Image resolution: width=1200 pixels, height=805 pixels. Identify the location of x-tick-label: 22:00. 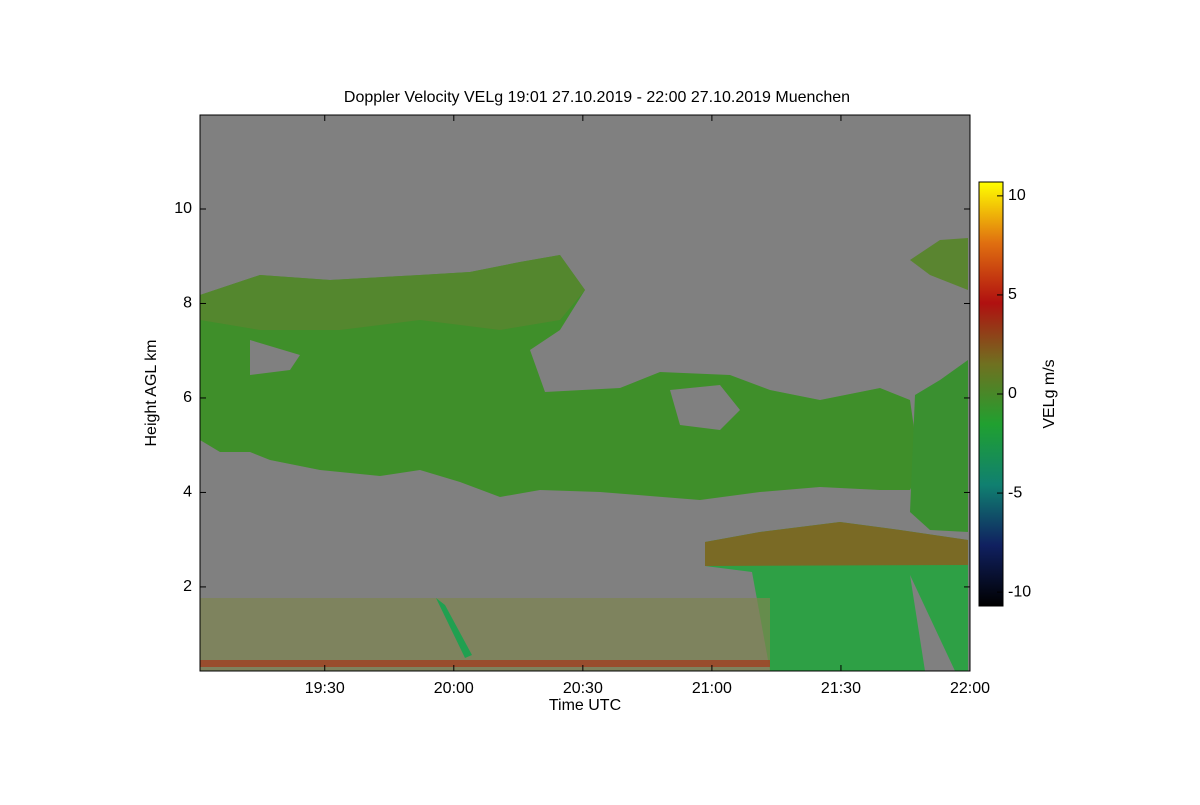
(970, 688).